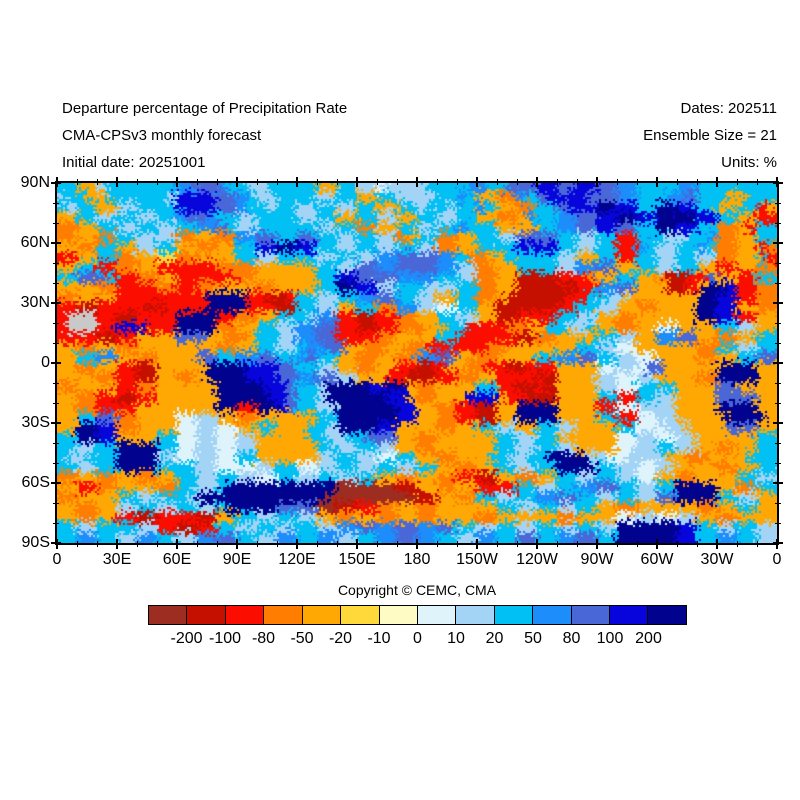  Describe the element at coordinates (35, 242) in the screenshot. I see `y-tick-label: 60N` at that location.